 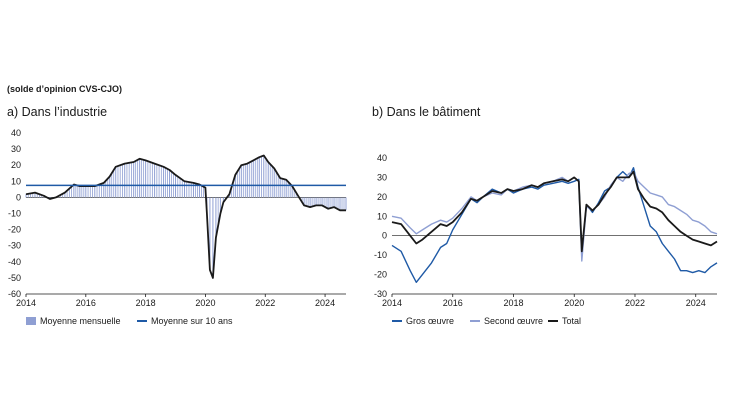 What do you see at coordinates (265, 303) in the screenshot?
I see `pa-xtick-label: 2022` at bounding box center [265, 303].